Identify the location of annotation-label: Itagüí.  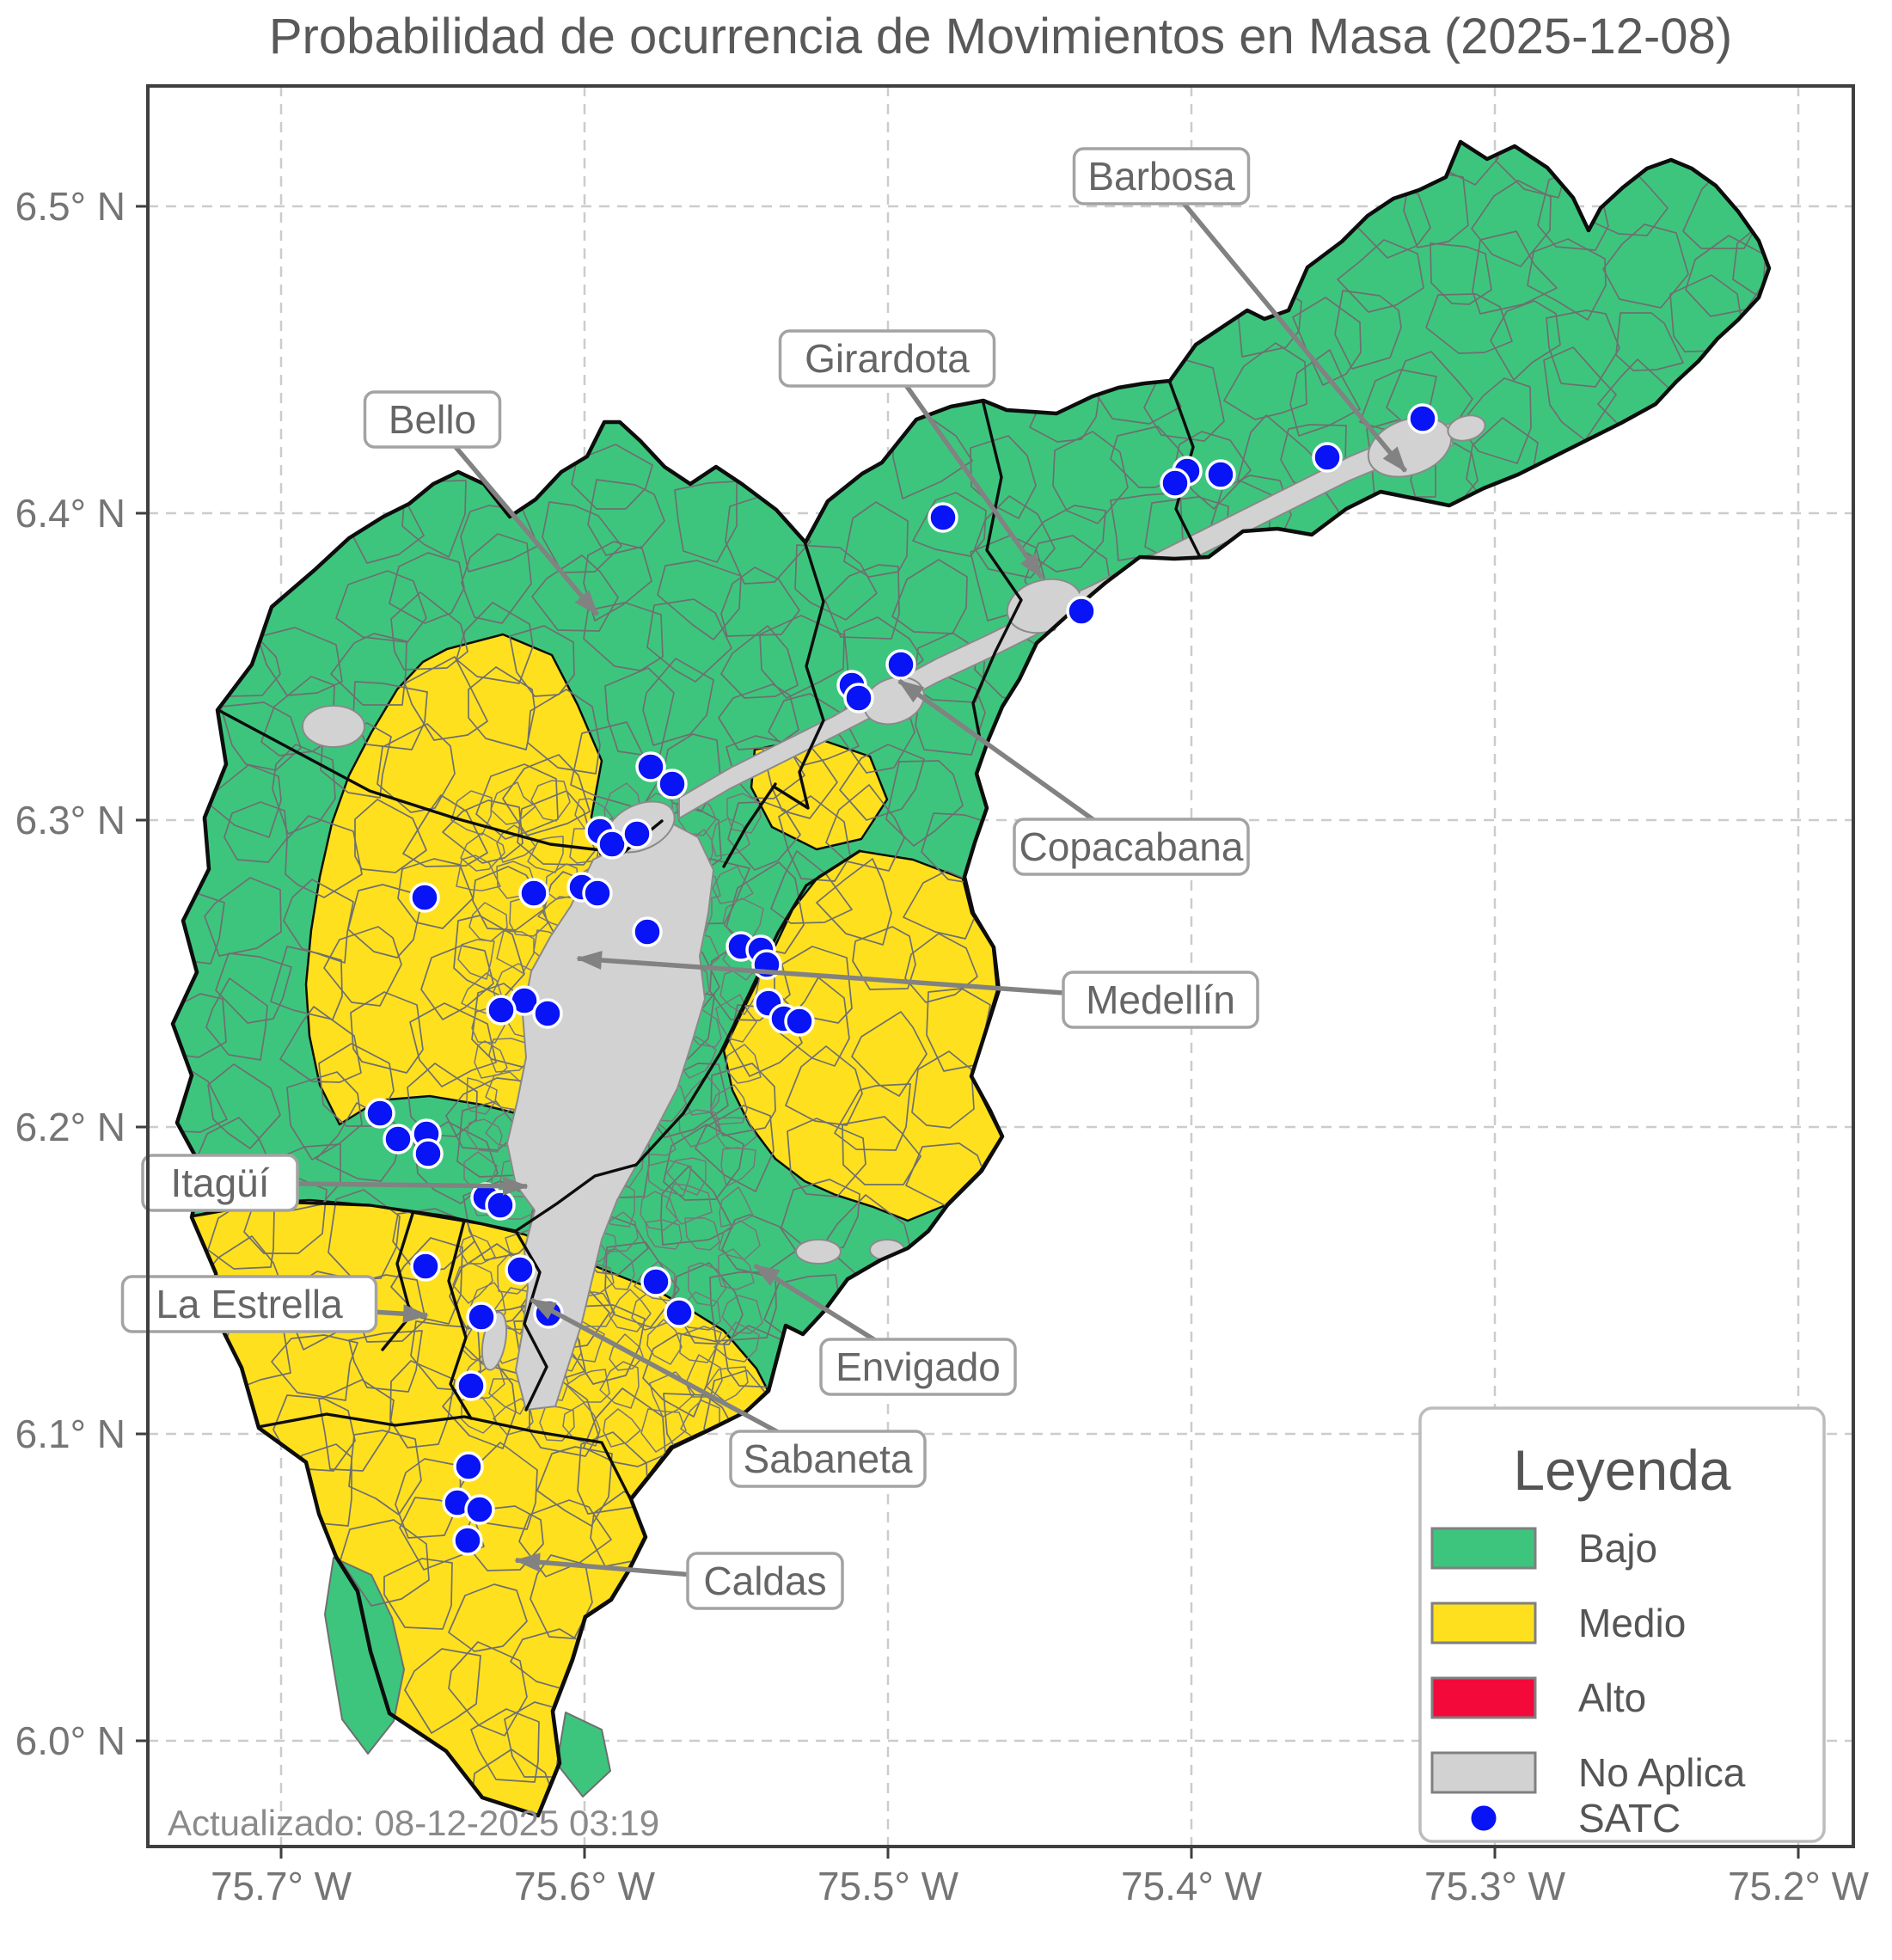
(219, 1183).